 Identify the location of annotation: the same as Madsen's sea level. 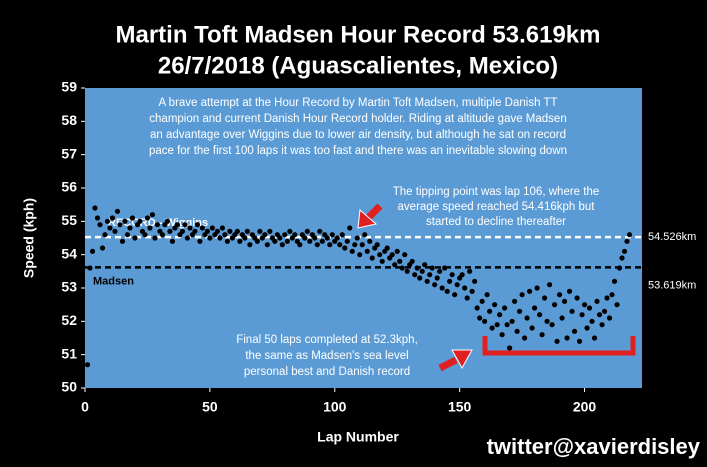
(326, 356).